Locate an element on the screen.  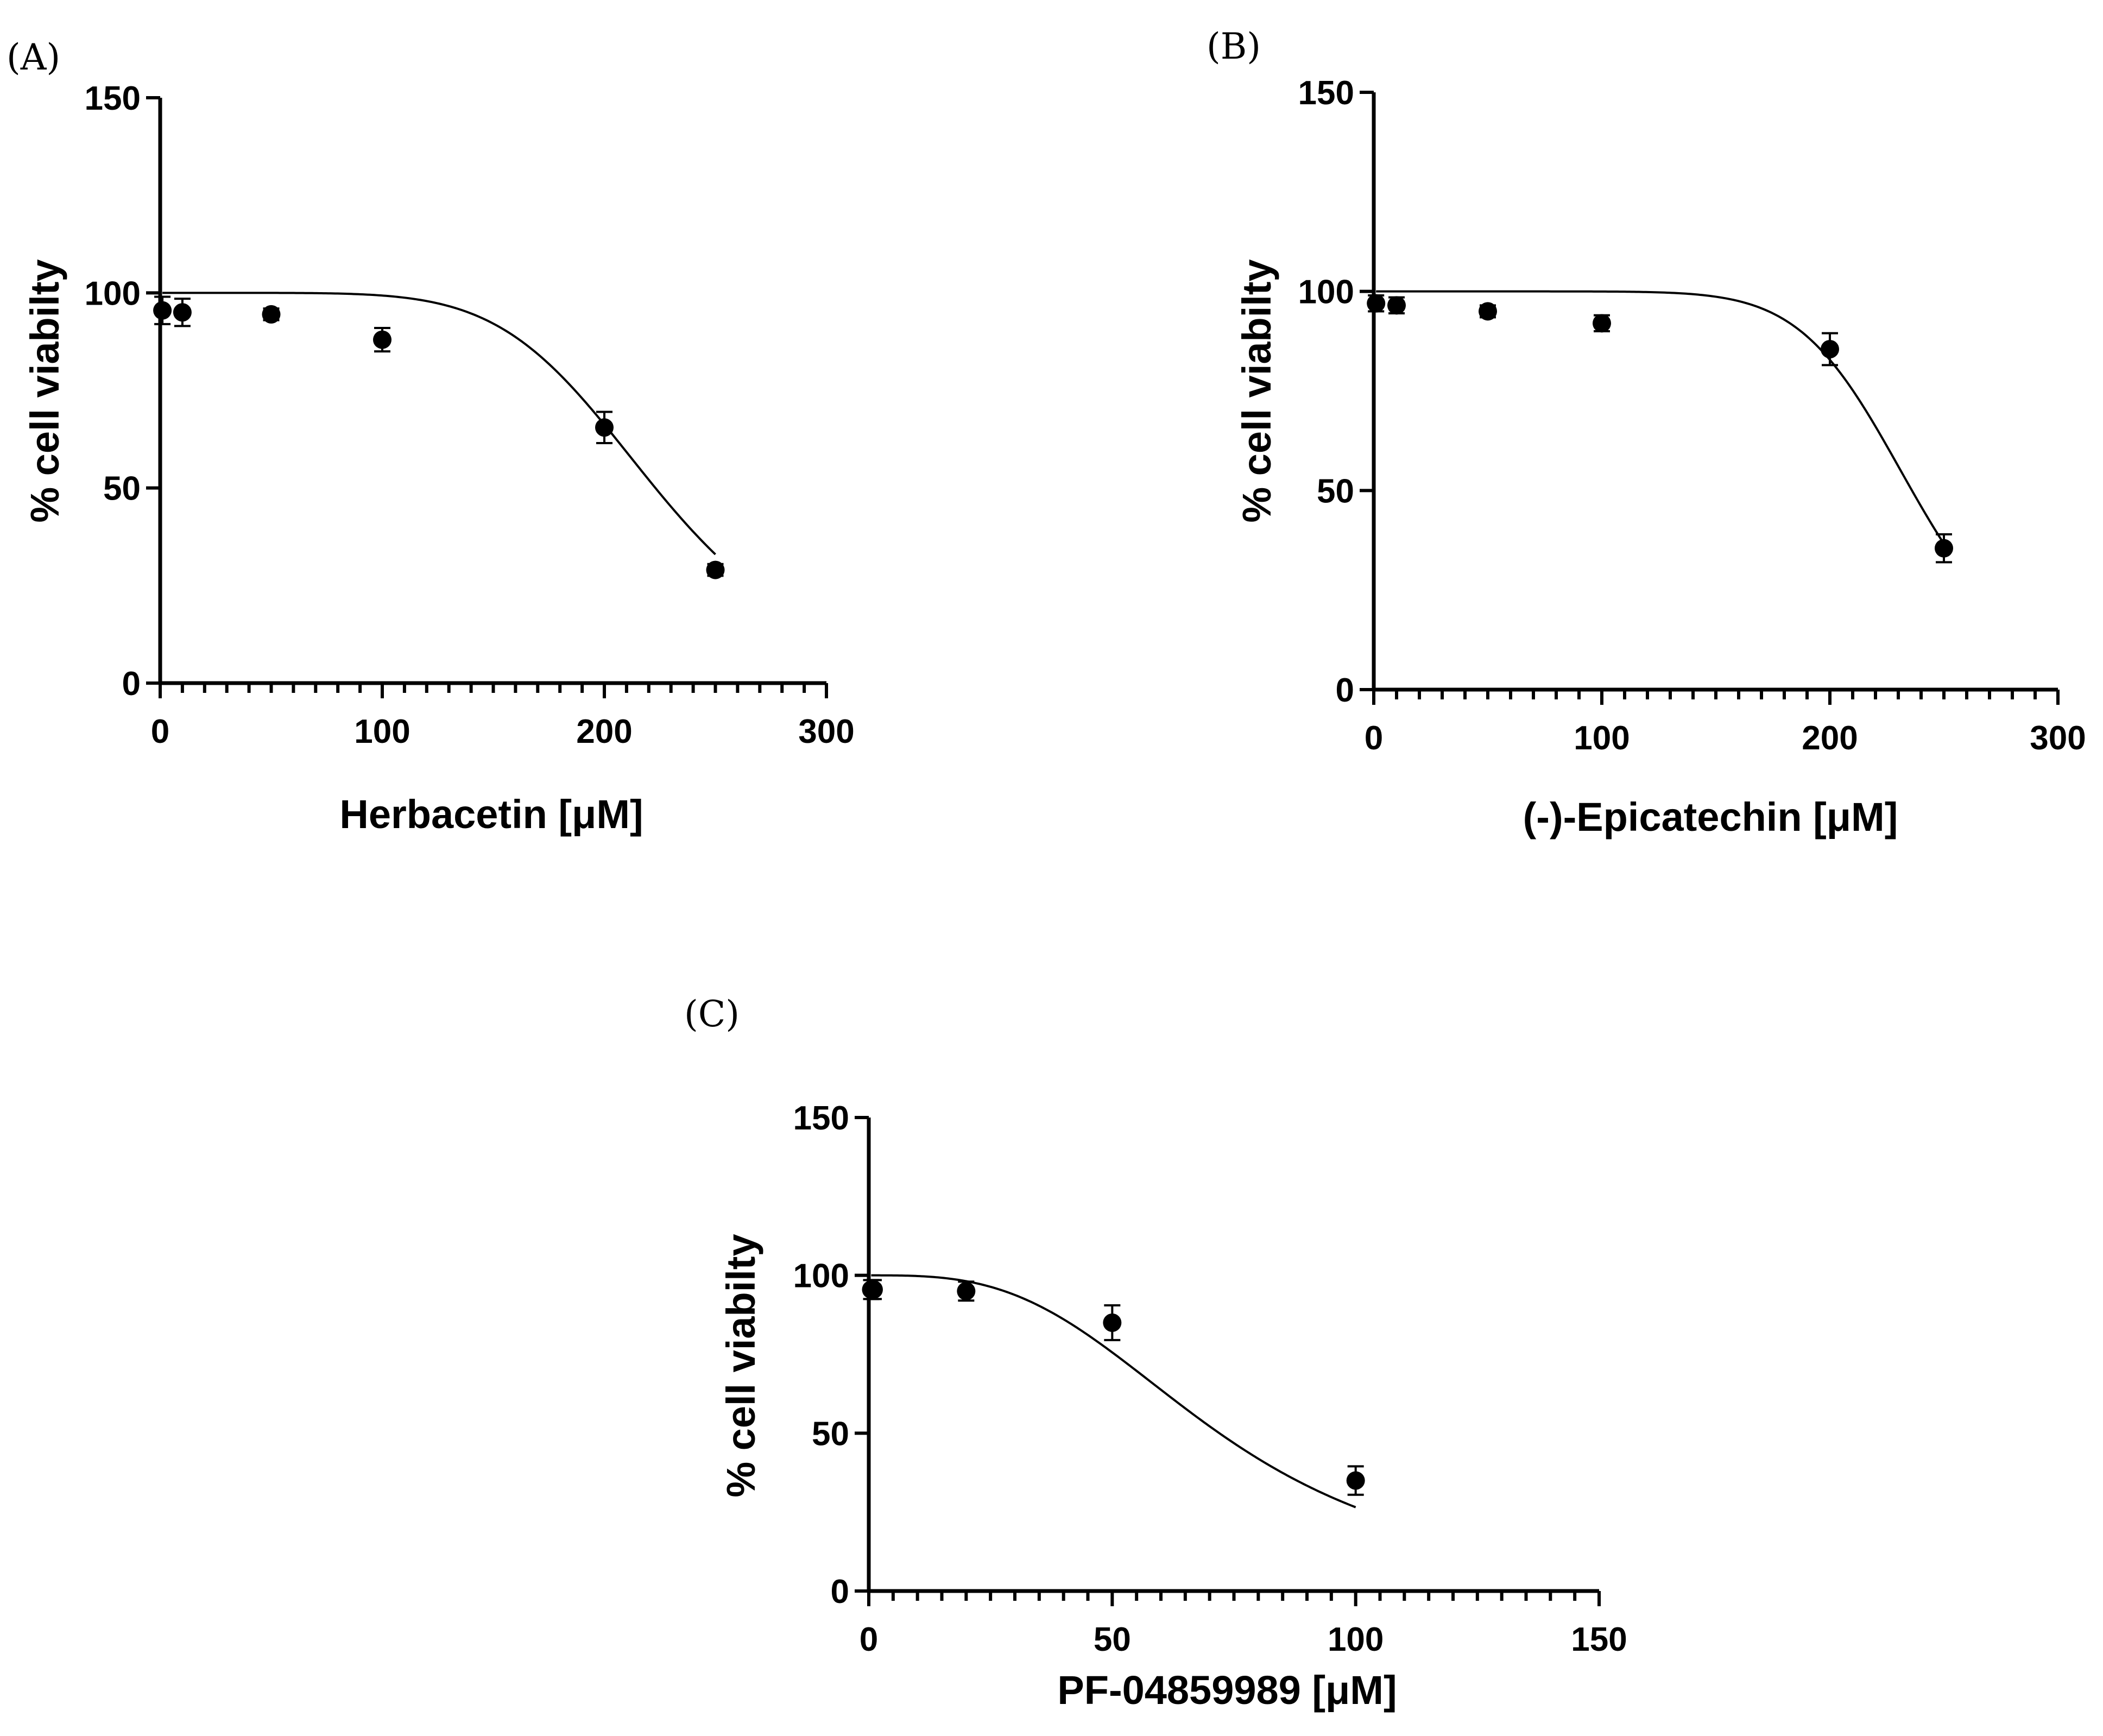
panel-label-b: (B) is located at coordinates (1234, 46).